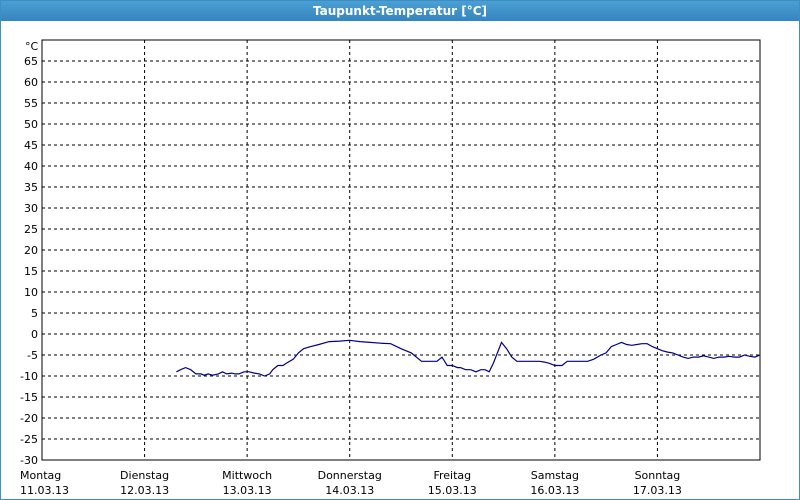 This screenshot has width=800, height=500. I want to click on y-tick-label: -20, so click(29, 418).